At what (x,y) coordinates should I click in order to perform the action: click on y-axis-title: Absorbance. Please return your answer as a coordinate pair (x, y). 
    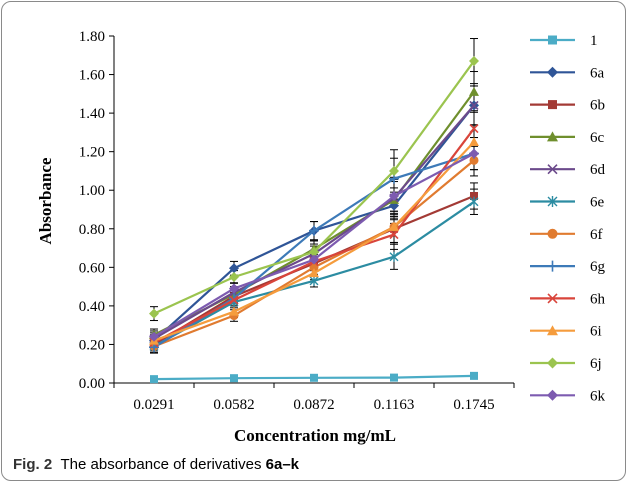
    Looking at the image, I should click on (45, 200).